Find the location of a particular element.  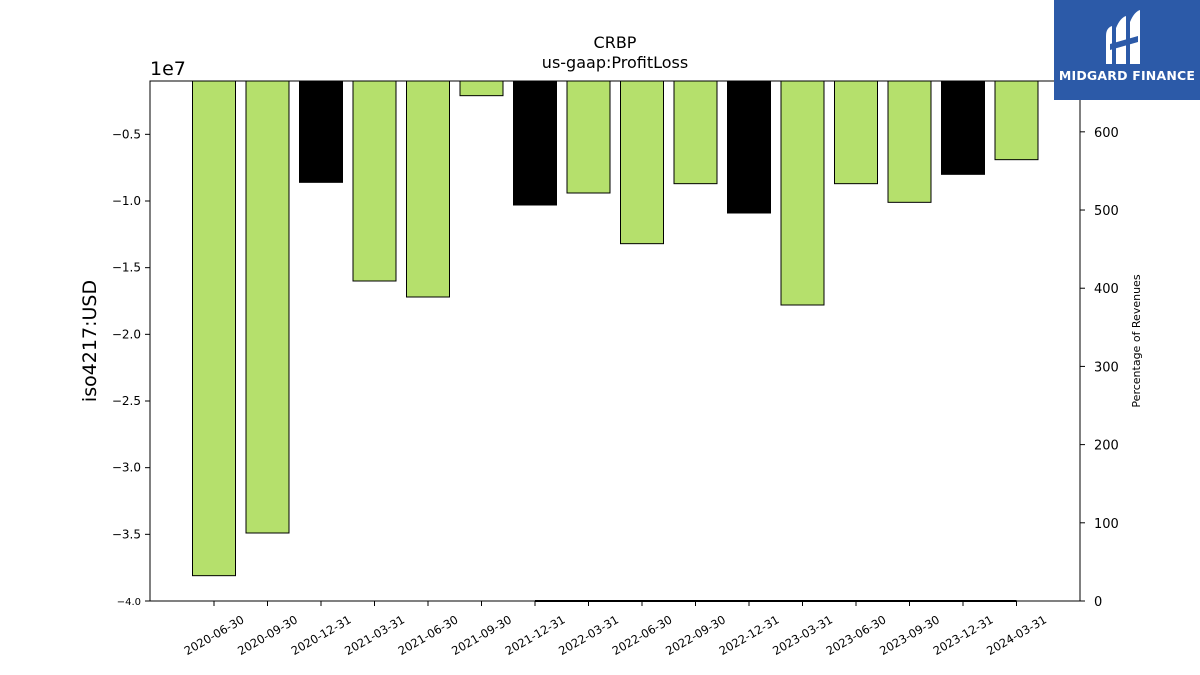

y-tick-label: −3.0 is located at coordinates (126, 468).